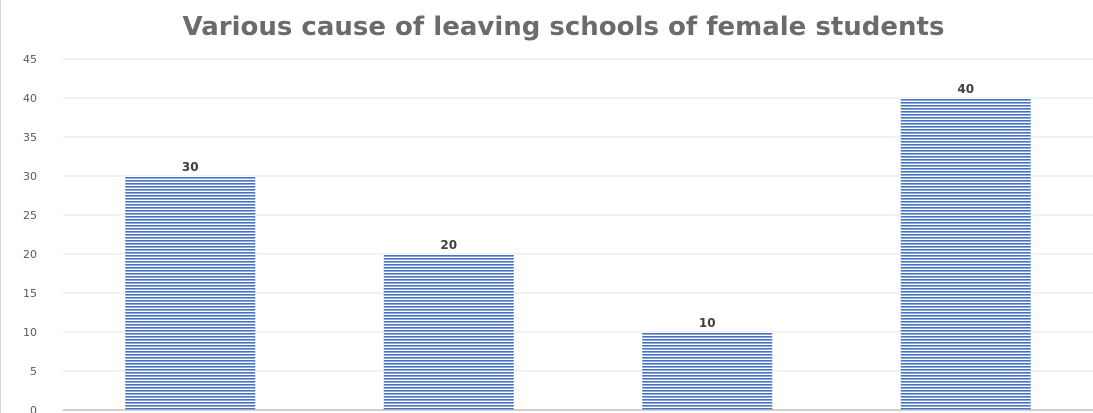 This screenshot has height=413, width=1093. What do you see at coordinates (30, 176) in the screenshot?
I see `y-tick-label: 30` at bounding box center [30, 176].